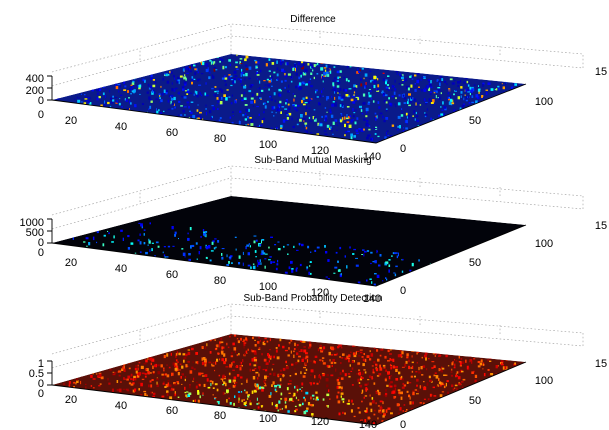 The image size is (609, 430). What do you see at coordinates (121, 406) in the screenshot?
I see `x-tick-label: 40` at bounding box center [121, 406].